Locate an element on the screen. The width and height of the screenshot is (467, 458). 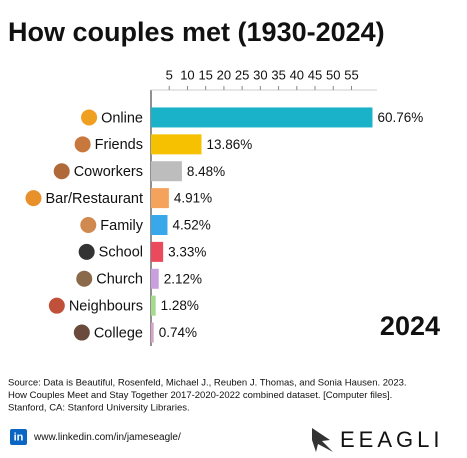
category-label: Neighbours is located at coordinates (106, 306).